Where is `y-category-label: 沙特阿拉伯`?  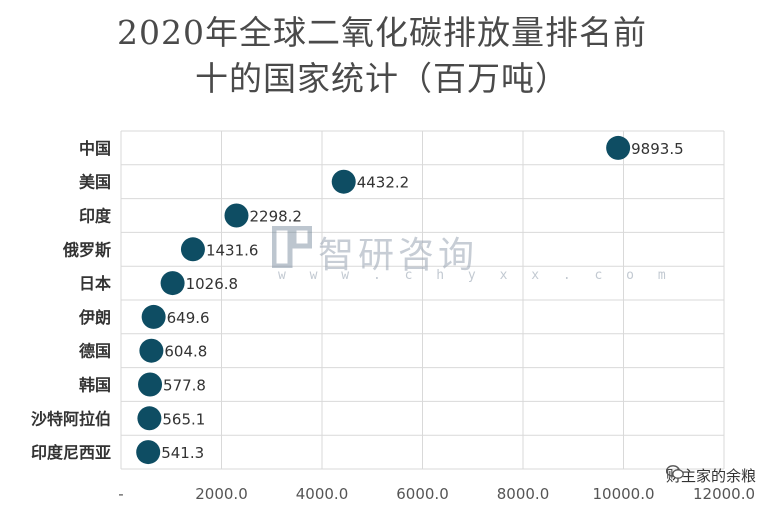
y-category-label: 沙特阿拉伯 is located at coordinates (71, 418).